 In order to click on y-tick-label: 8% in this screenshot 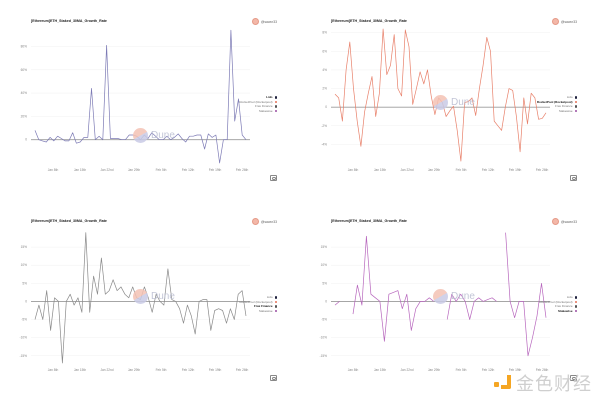, I will do `click(324, 33)`.